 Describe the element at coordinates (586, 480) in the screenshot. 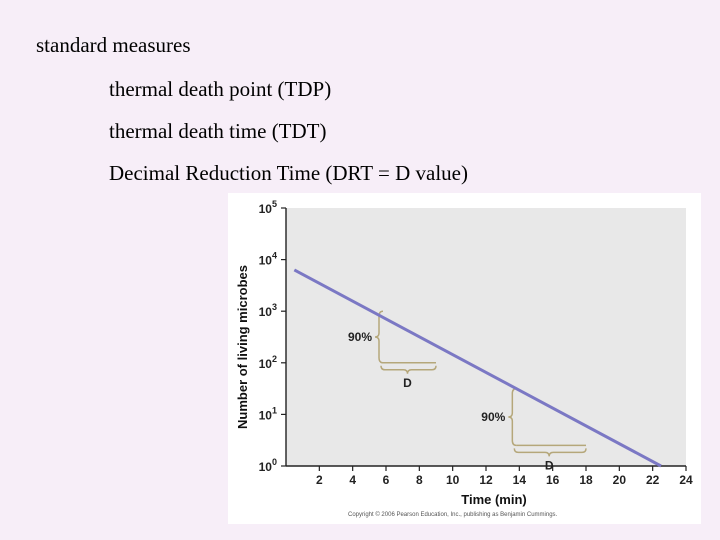

I see `x-tick-label: 18` at that location.